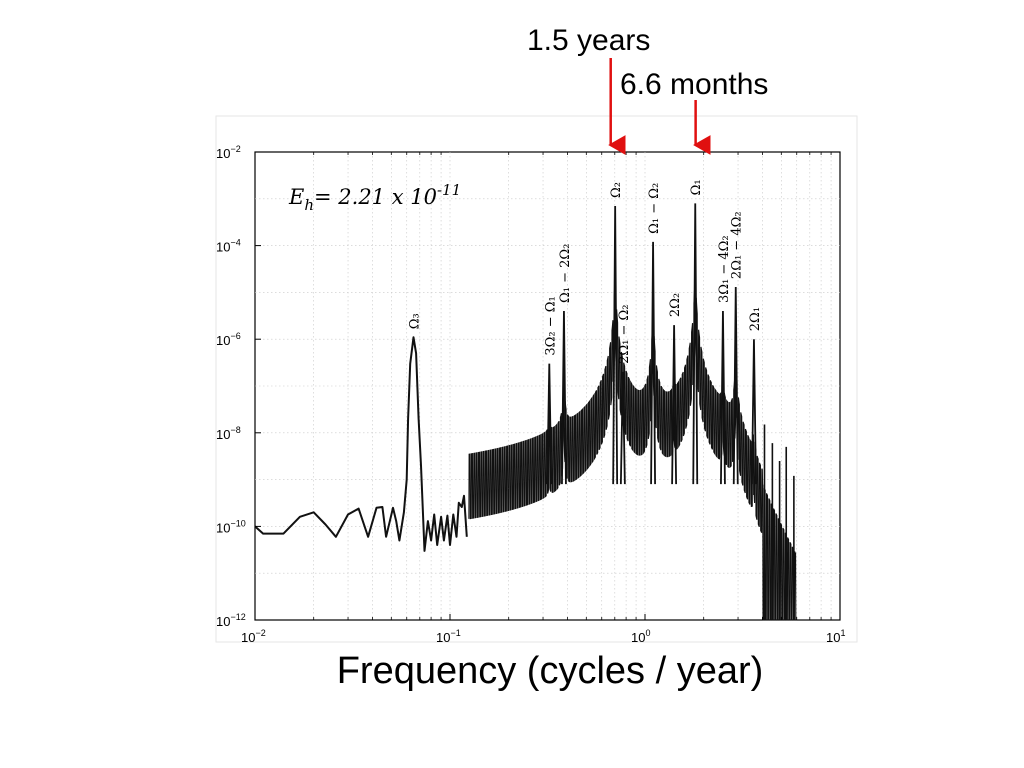  I want to click on energy-equation: Eh= 2.21 x 10-11, so click(374, 197).